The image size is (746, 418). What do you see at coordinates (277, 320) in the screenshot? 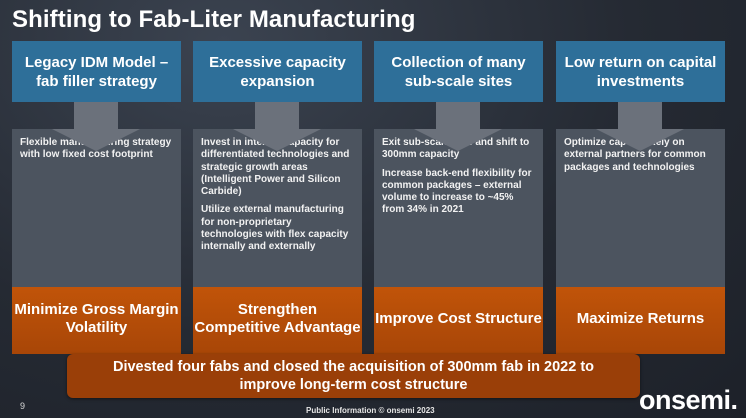
I see `outcome-box: Strengthen Competitive Advantage` at bounding box center [277, 320].